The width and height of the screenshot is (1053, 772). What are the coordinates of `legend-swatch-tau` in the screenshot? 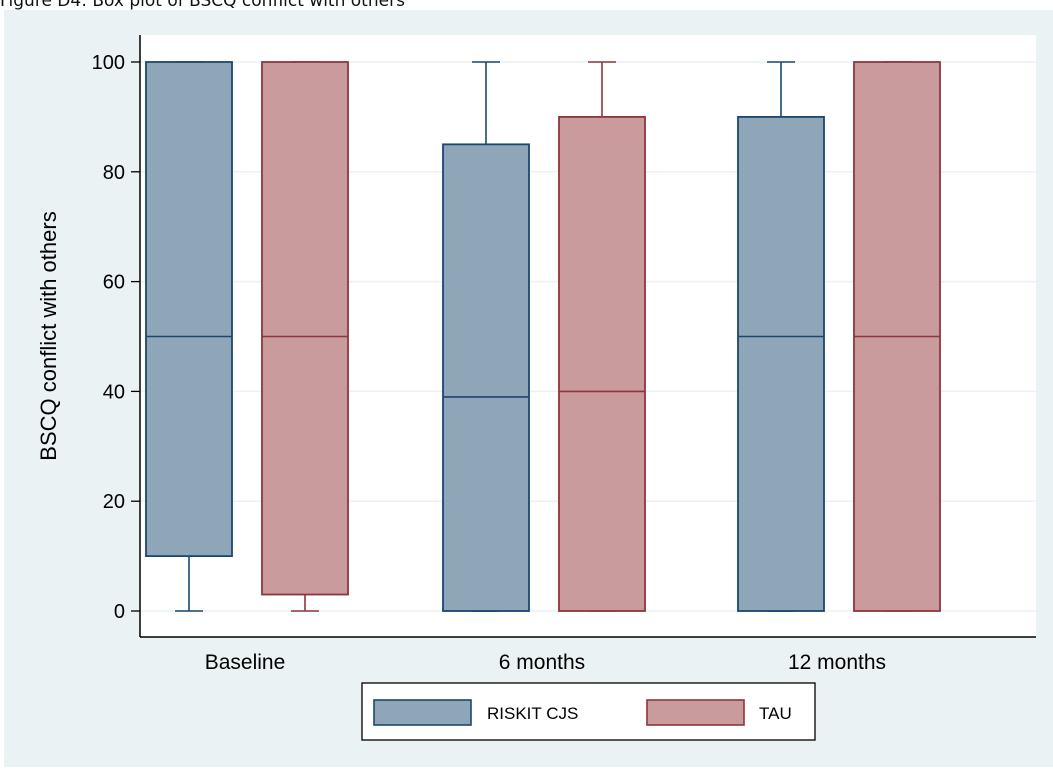 It's located at (695, 712).